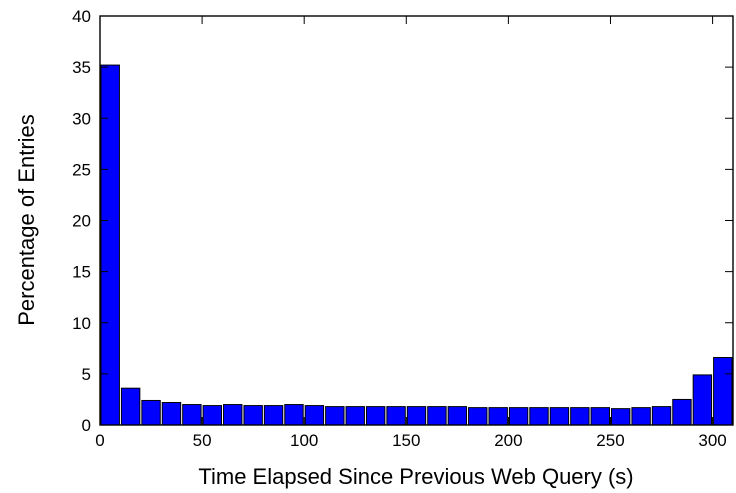  Describe the element at coordinates (508, 440) in the screenshot. I see `x-tick-label: 200` at that location.